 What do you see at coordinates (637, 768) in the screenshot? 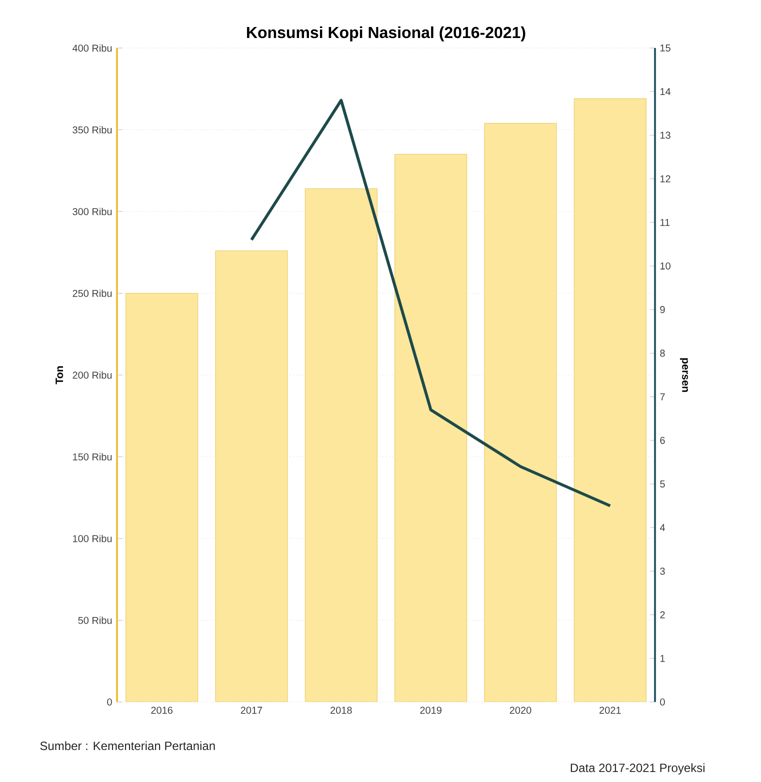
I see `text: Data 2017-2021 Proyeksi` at bounding box center [637, 768].